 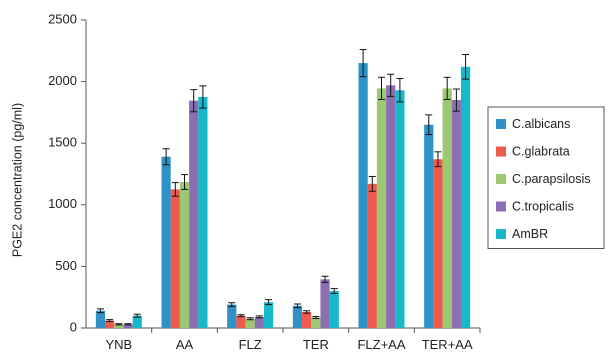 I want to click on y-tick-label: 2500, so click(x=62, y=18).